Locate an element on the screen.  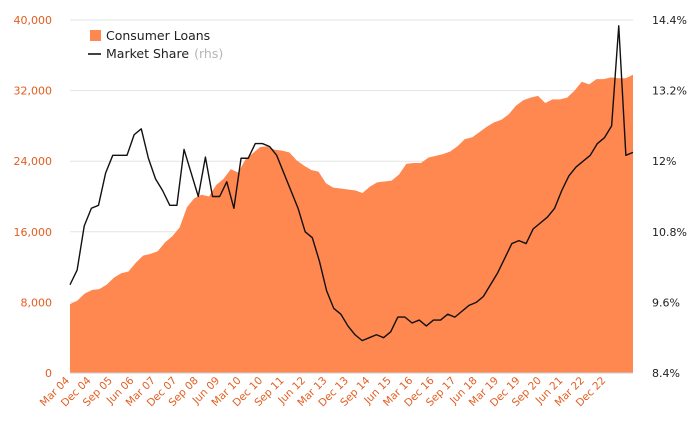
right-tick-label-4: 13.2% is located at coordinates (669, 91).